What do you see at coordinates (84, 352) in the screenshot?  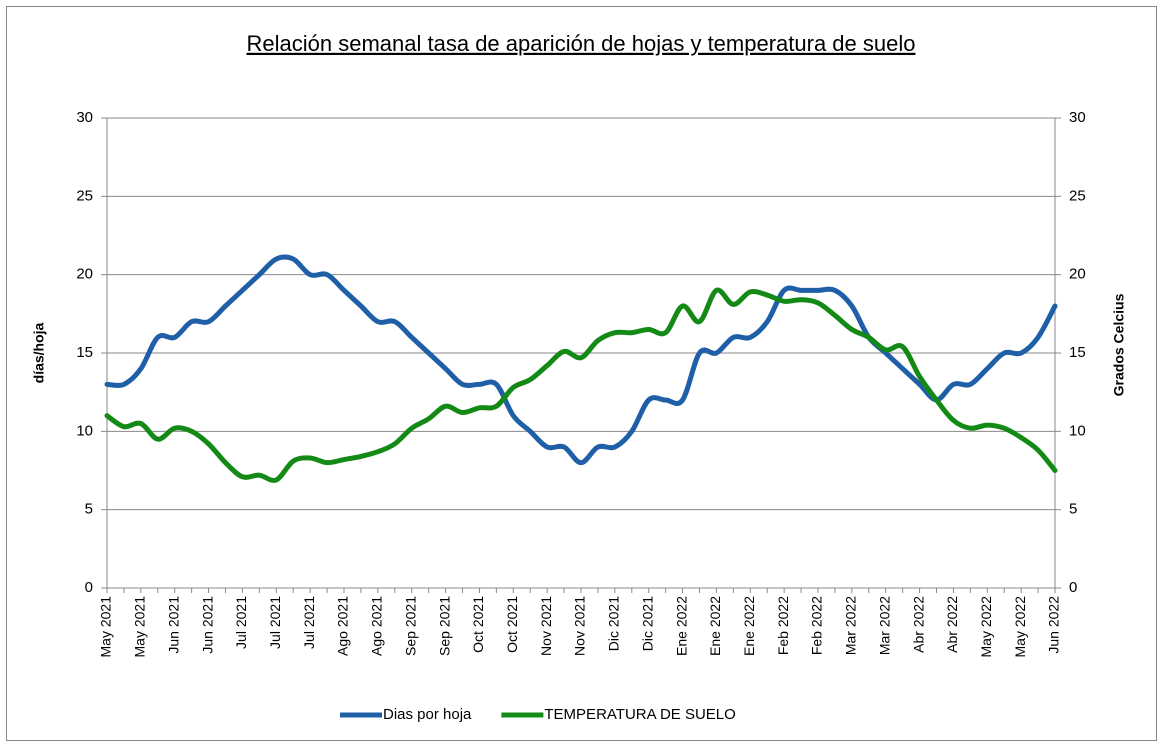 I see `y-tick-label: 15` at bounding box center [84, 352].